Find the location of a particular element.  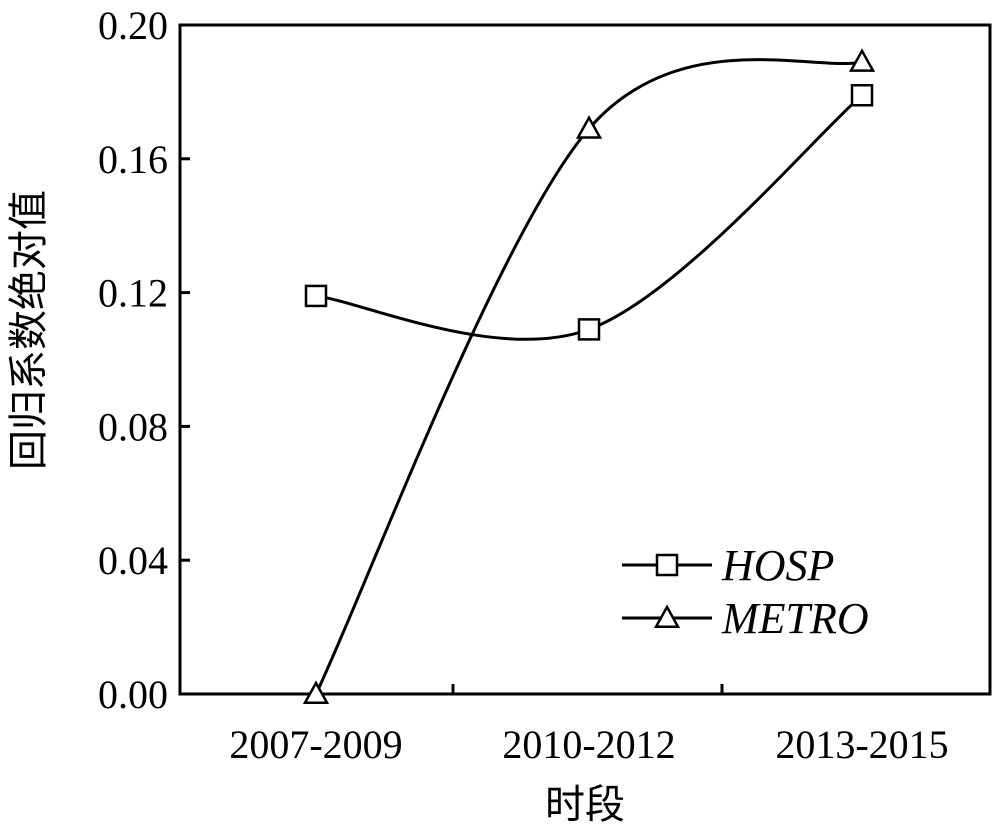

x-axis-title: 时段 is located at coordinates (585, 805).